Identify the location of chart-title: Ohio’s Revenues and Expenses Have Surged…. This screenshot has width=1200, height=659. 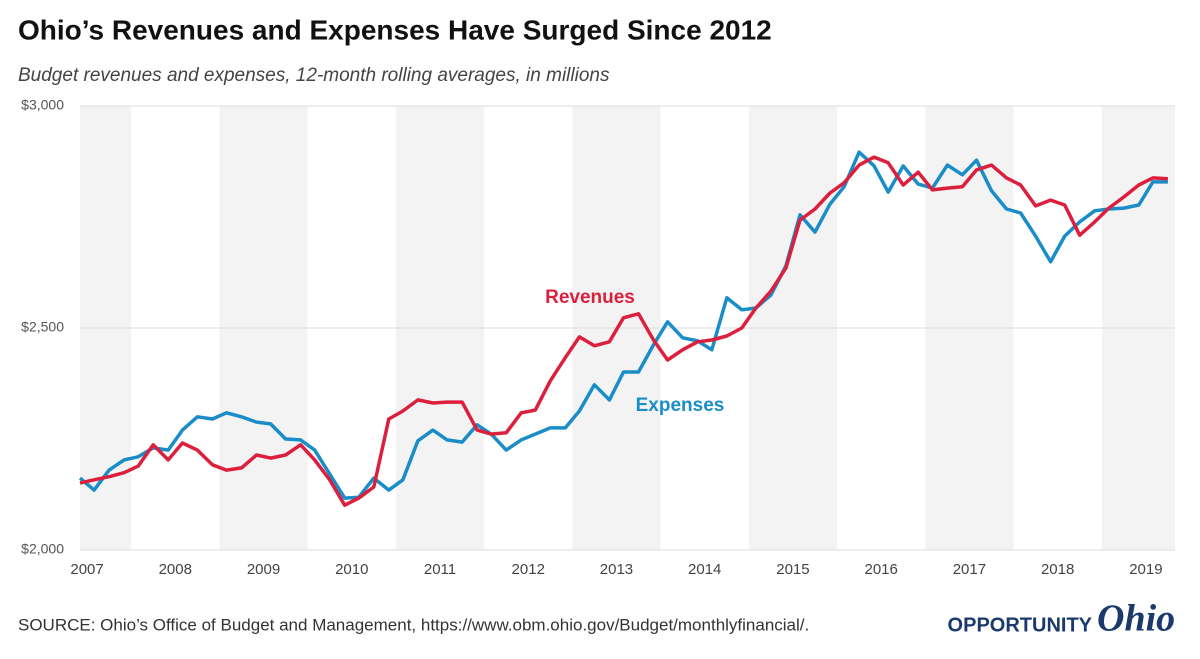
(395, 29).